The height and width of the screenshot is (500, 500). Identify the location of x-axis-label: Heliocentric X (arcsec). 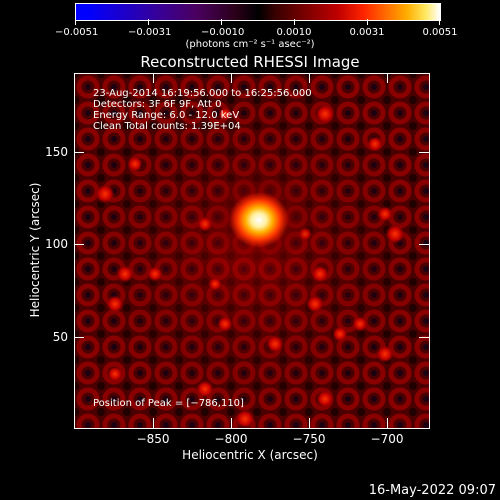
(250, 455).